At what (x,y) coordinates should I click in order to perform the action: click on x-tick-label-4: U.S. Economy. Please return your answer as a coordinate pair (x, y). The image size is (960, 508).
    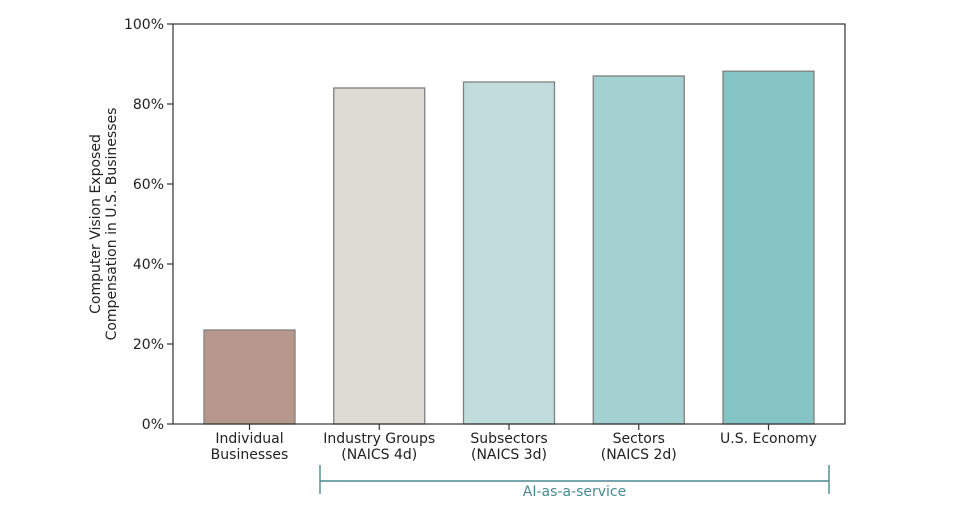
    Looking at the image, I should click on (768, 439).